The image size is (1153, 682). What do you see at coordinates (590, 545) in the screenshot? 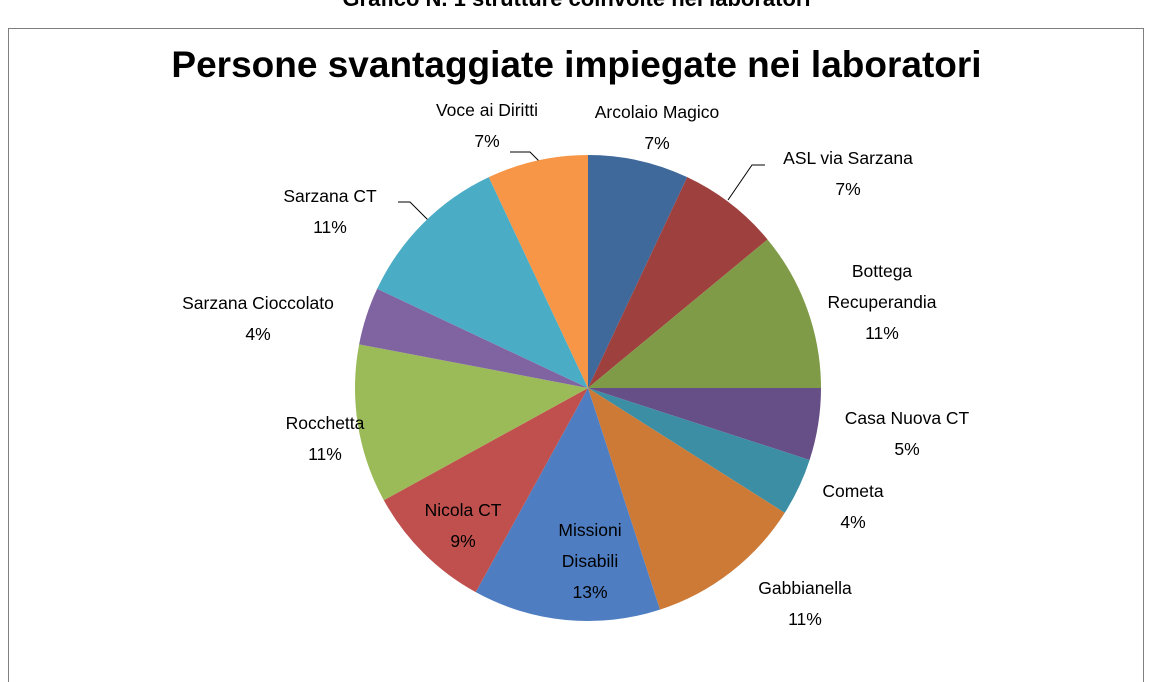
I see `category-label: Missioni Disabili` at bounding box center [590, 545].